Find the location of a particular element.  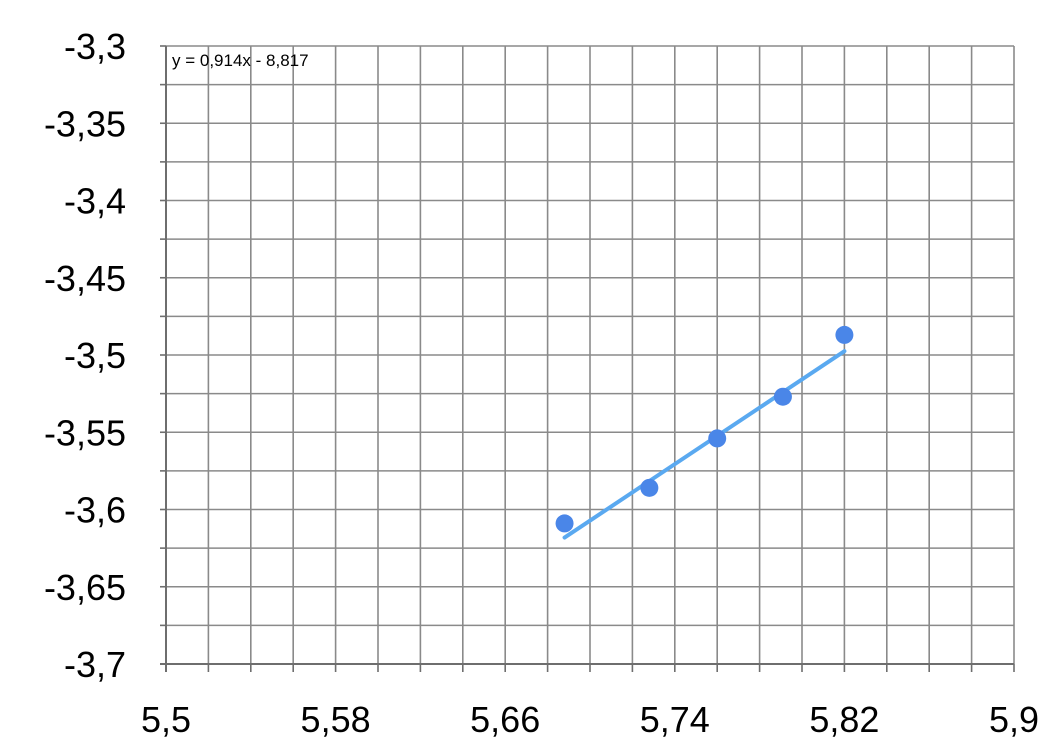

data-points is located at coordinates (704, 429).